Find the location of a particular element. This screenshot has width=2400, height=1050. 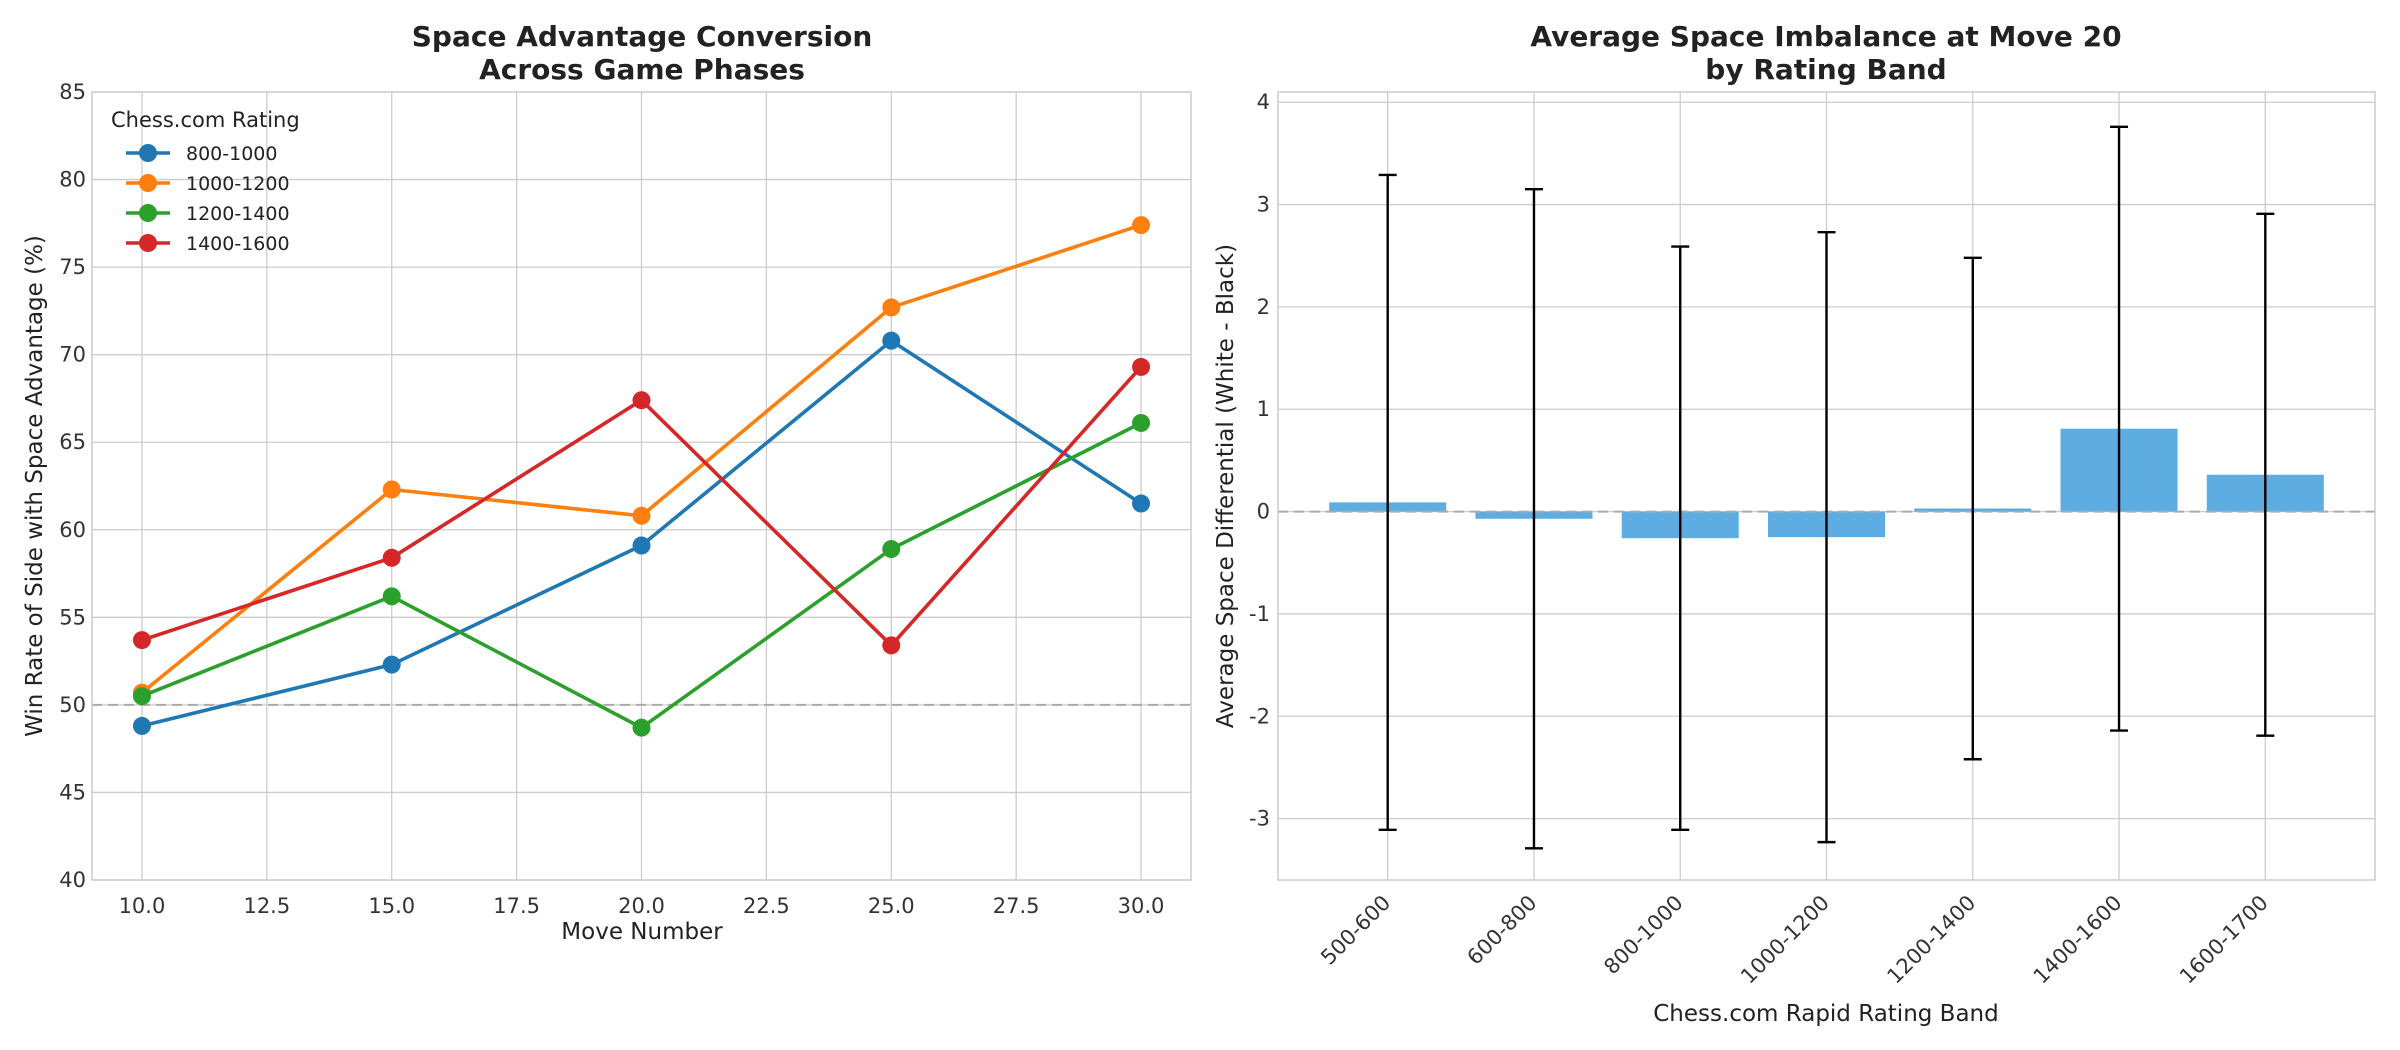

right-y-tick-label: -2 is located at coordinates (1259, 716).